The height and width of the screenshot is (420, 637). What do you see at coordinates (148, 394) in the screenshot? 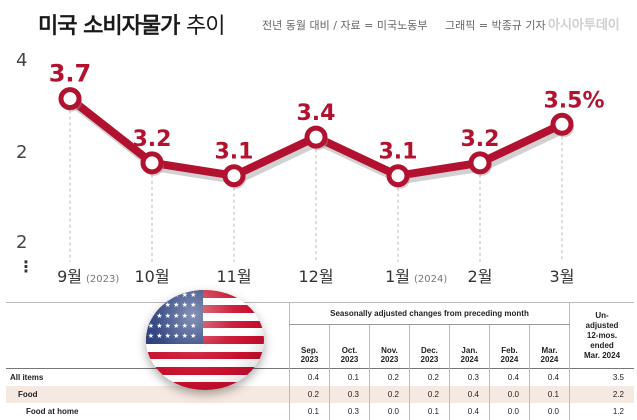
I see `row-label: Food` at bounding box center [148, 394].